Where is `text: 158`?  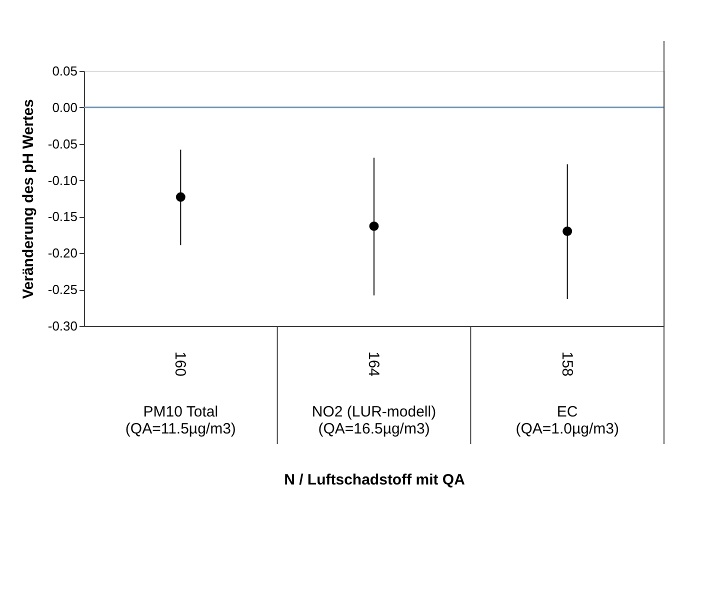
text: 158 is located at coordinates (567, 364).